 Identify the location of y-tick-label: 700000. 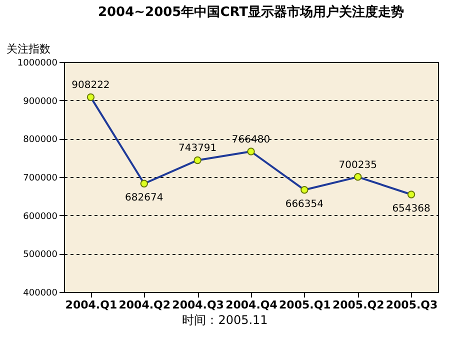
(40, 179).